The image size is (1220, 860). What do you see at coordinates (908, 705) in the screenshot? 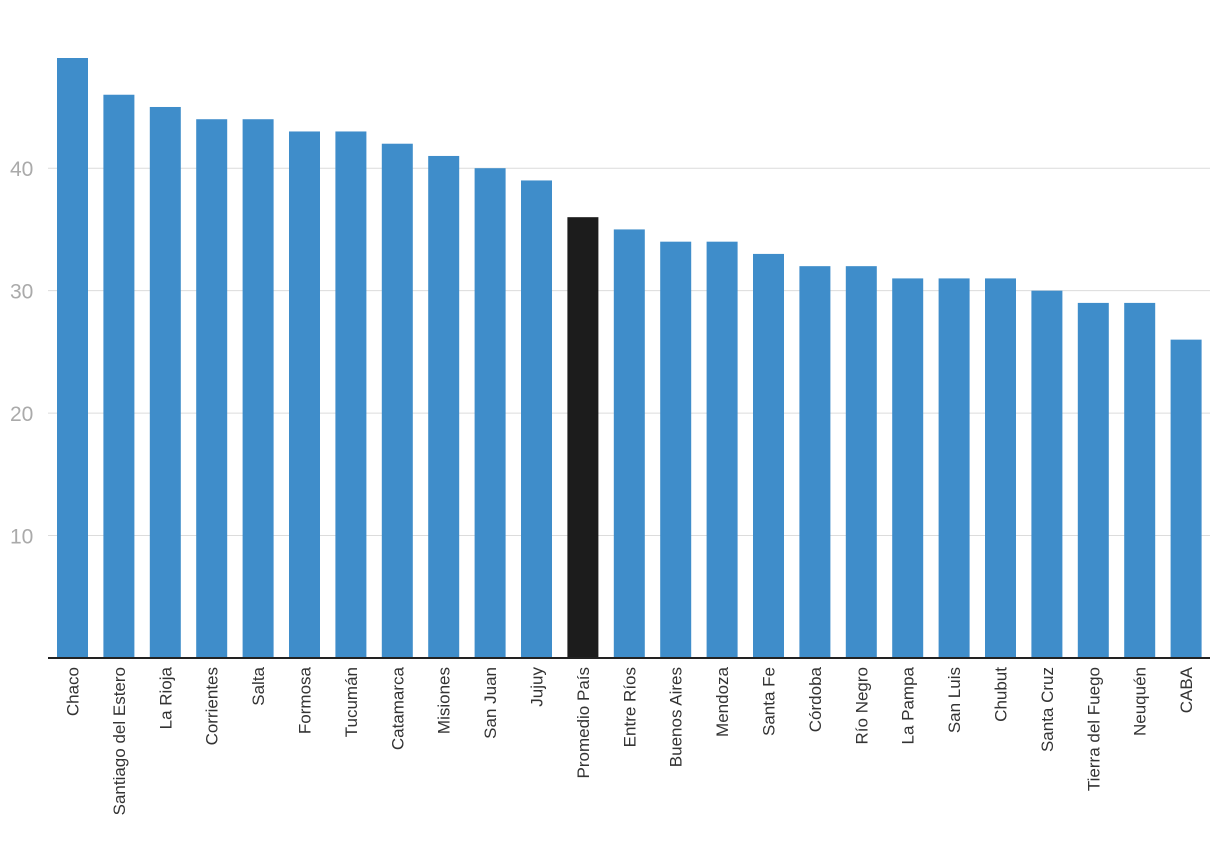
I see `x-tick-label-la-pampa: La Pampa` at bounding box center [908, 705].